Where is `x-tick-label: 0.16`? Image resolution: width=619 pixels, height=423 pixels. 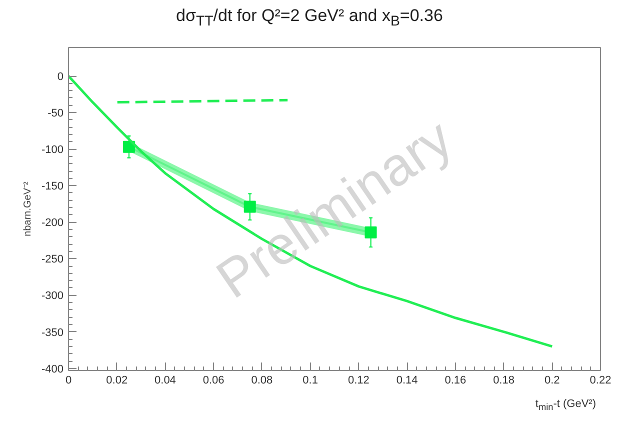 x-tick-label: 0.16 is located at coordinates (455, 380).